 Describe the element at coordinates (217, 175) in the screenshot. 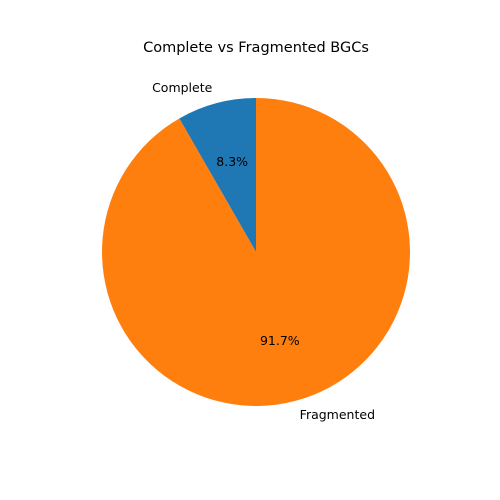

I see `pie-slice-complete` at that location.